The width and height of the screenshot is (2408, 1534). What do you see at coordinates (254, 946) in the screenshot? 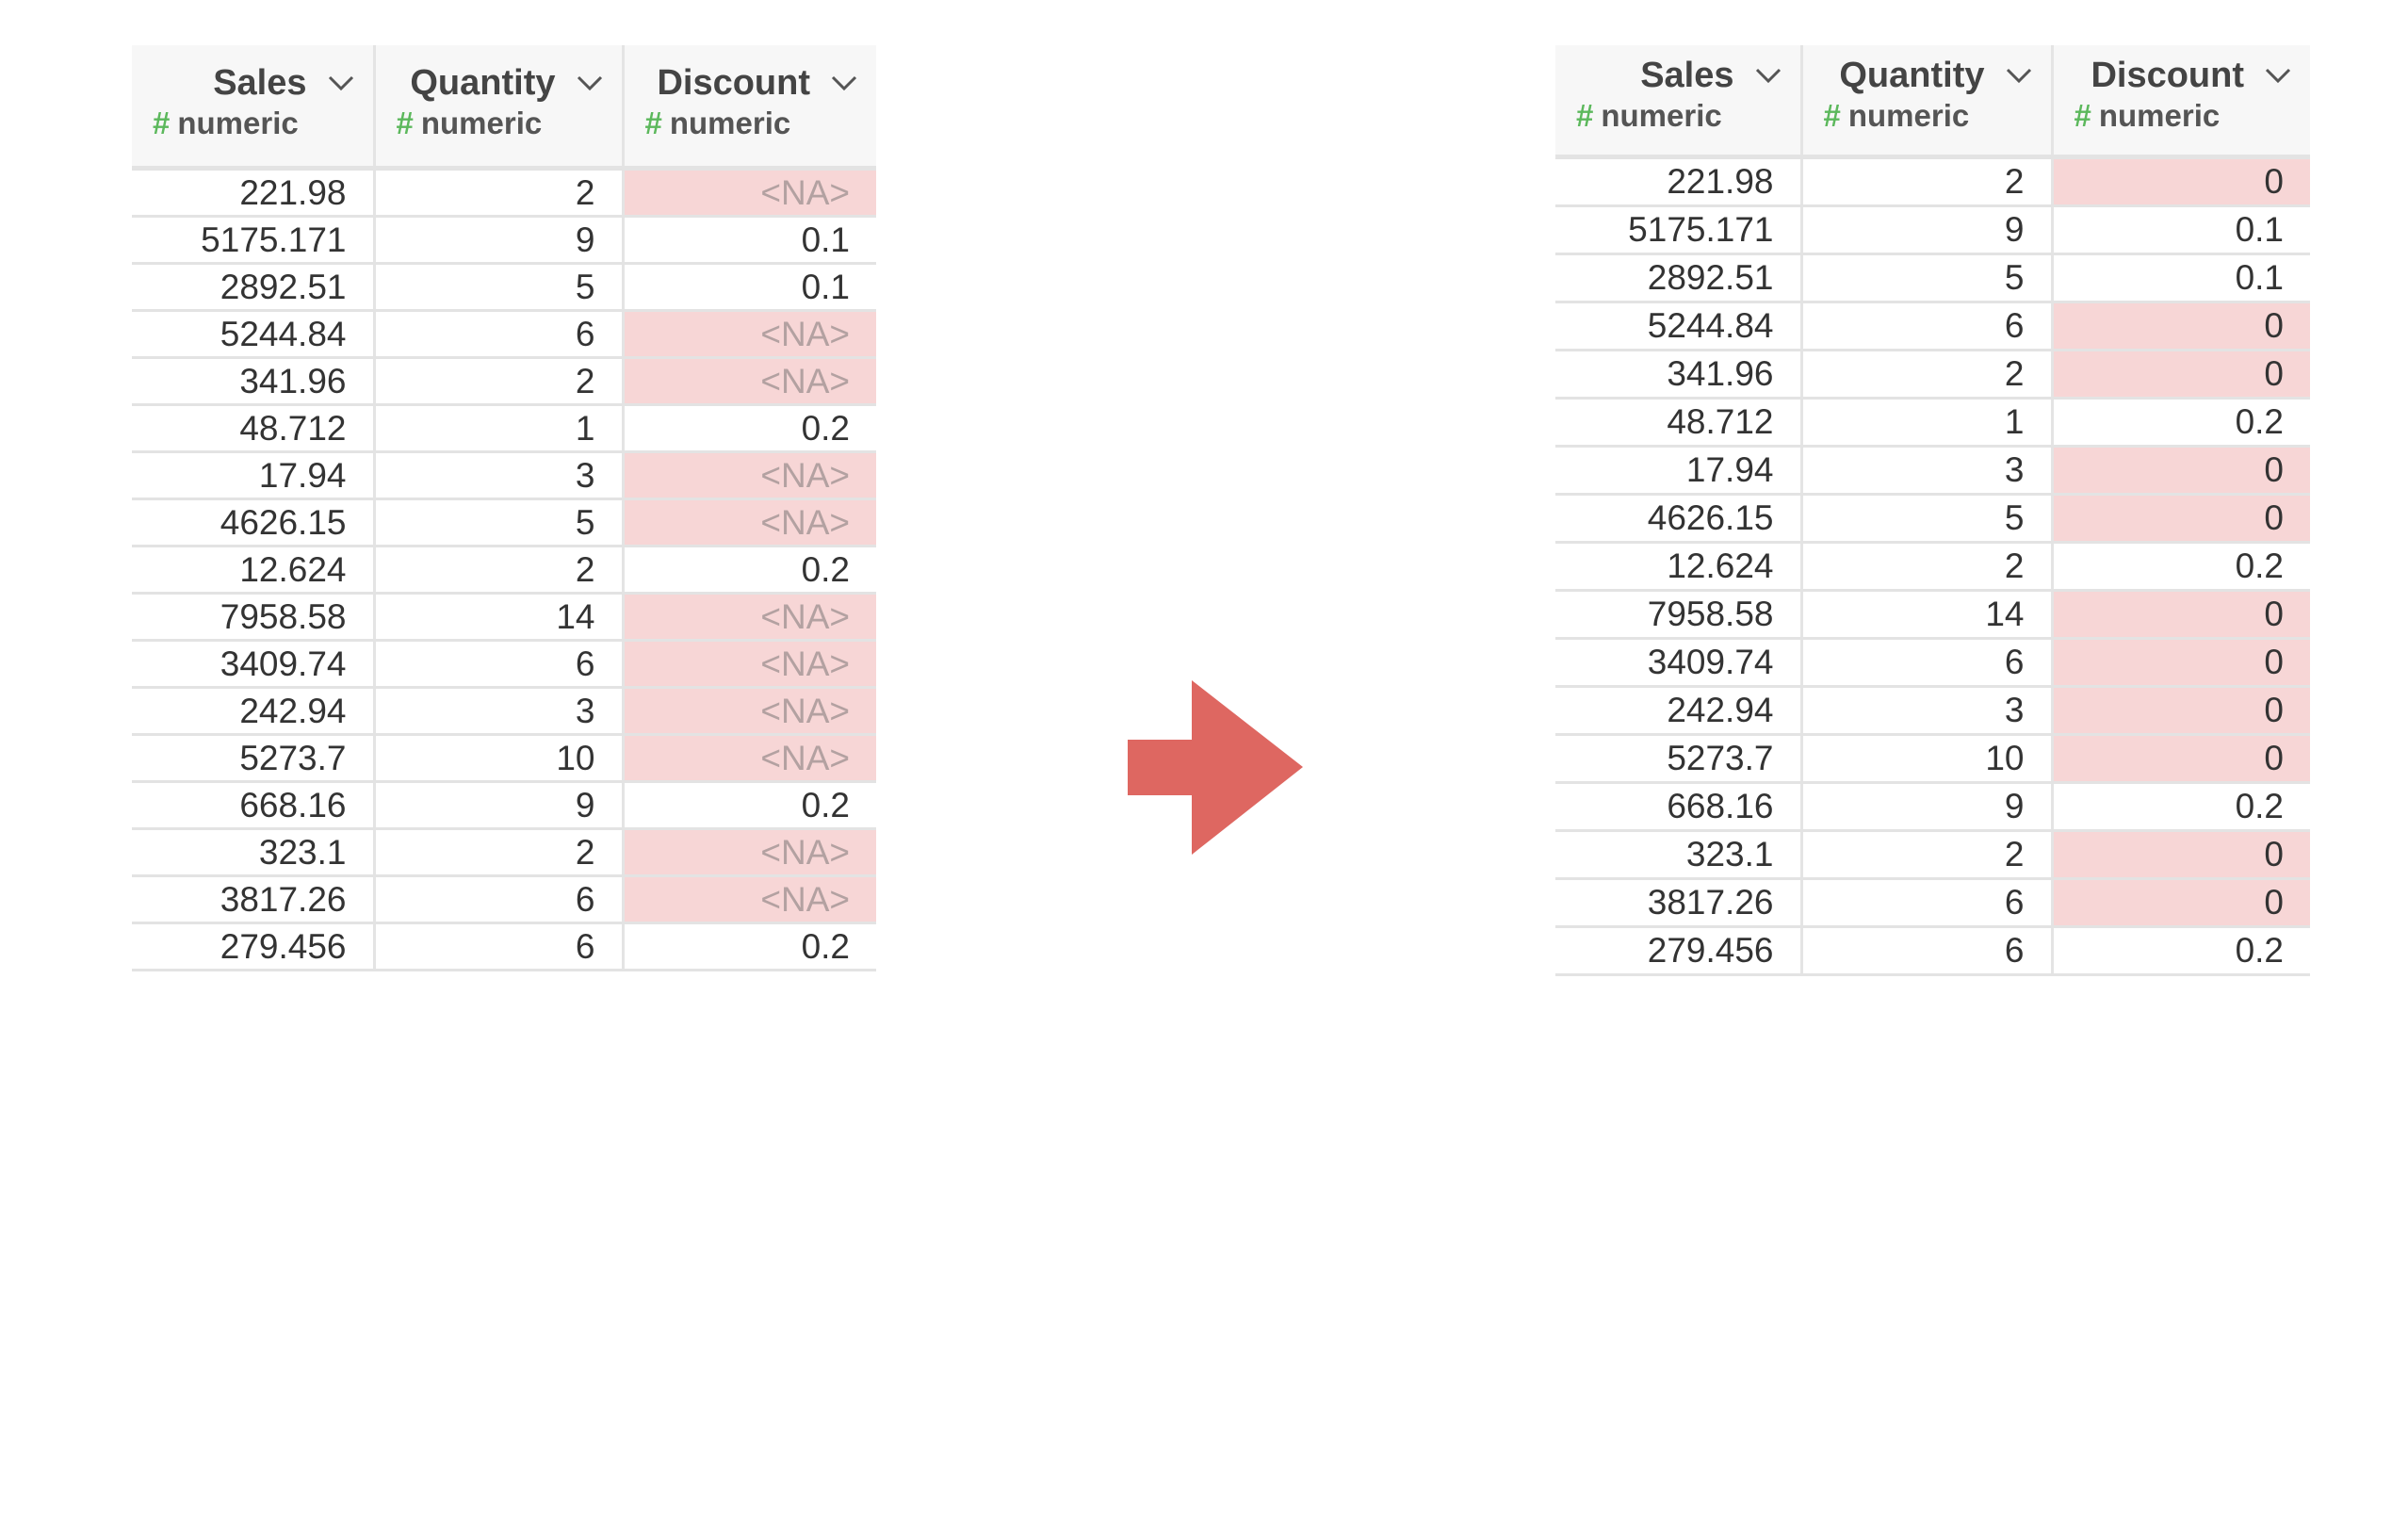
I see `cell-sales: 279.456` at bounding box center [254, 946].